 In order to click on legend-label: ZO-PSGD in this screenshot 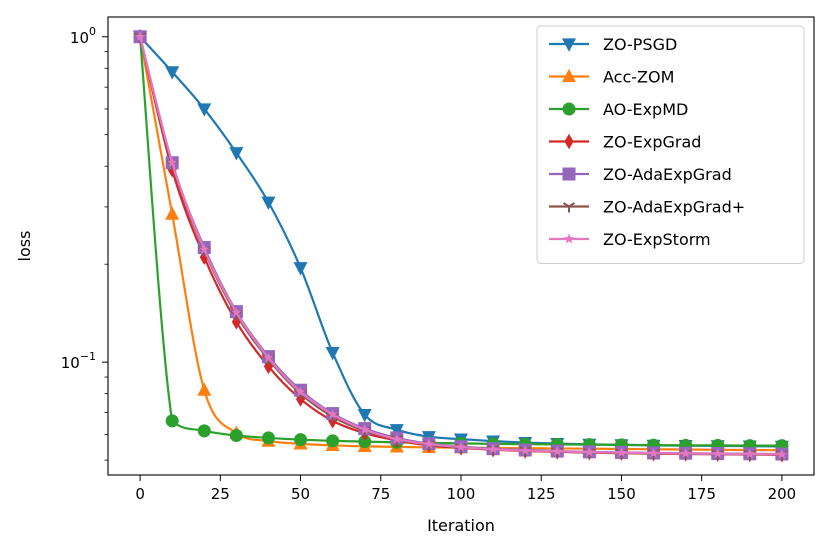, I will do `click(640, 44)`.